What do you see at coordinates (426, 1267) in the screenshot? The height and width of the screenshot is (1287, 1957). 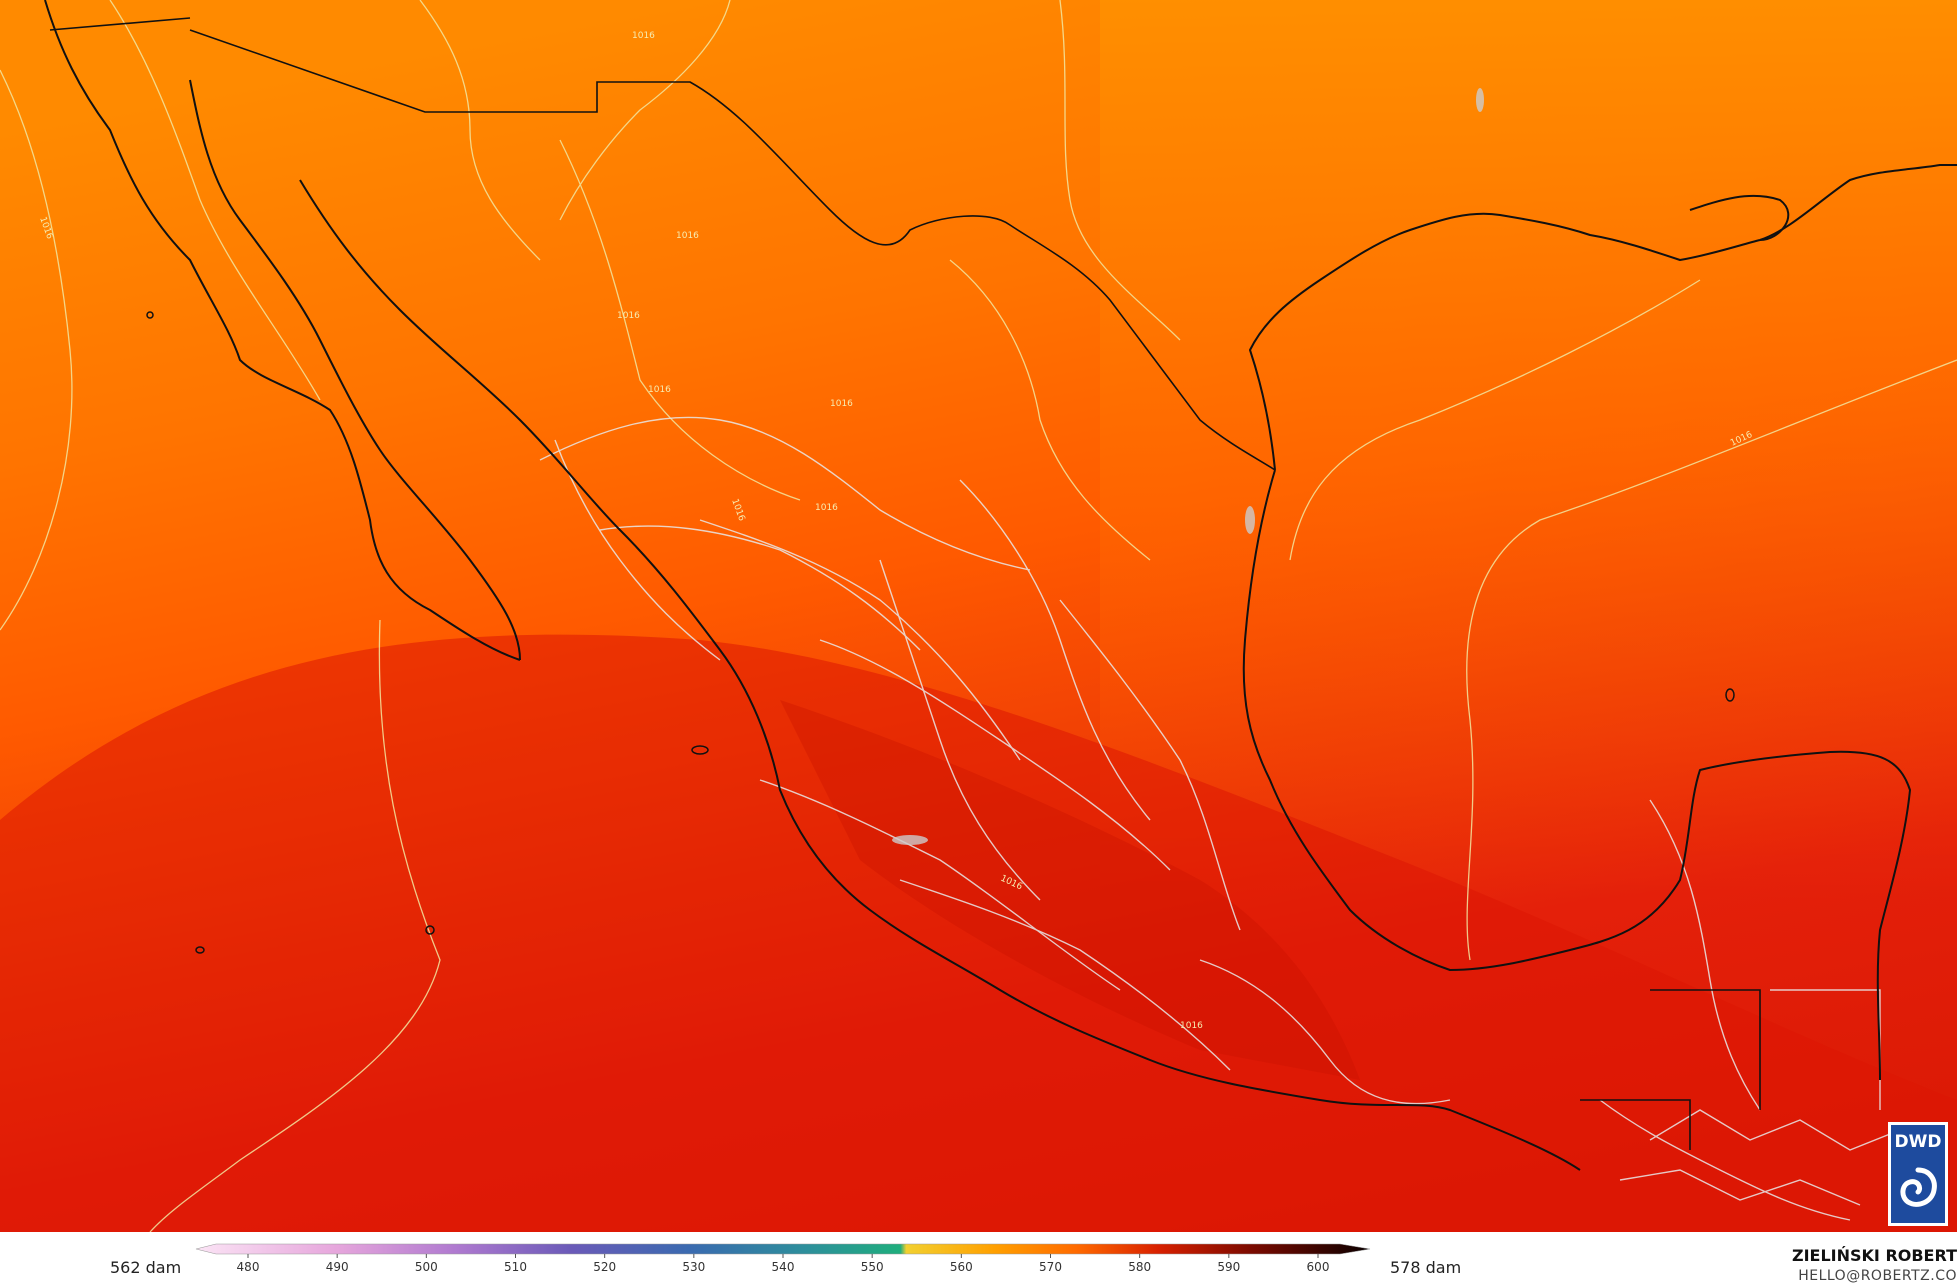 I see `colorbar-tick-label: 500` at bounding box center [426, 1267].